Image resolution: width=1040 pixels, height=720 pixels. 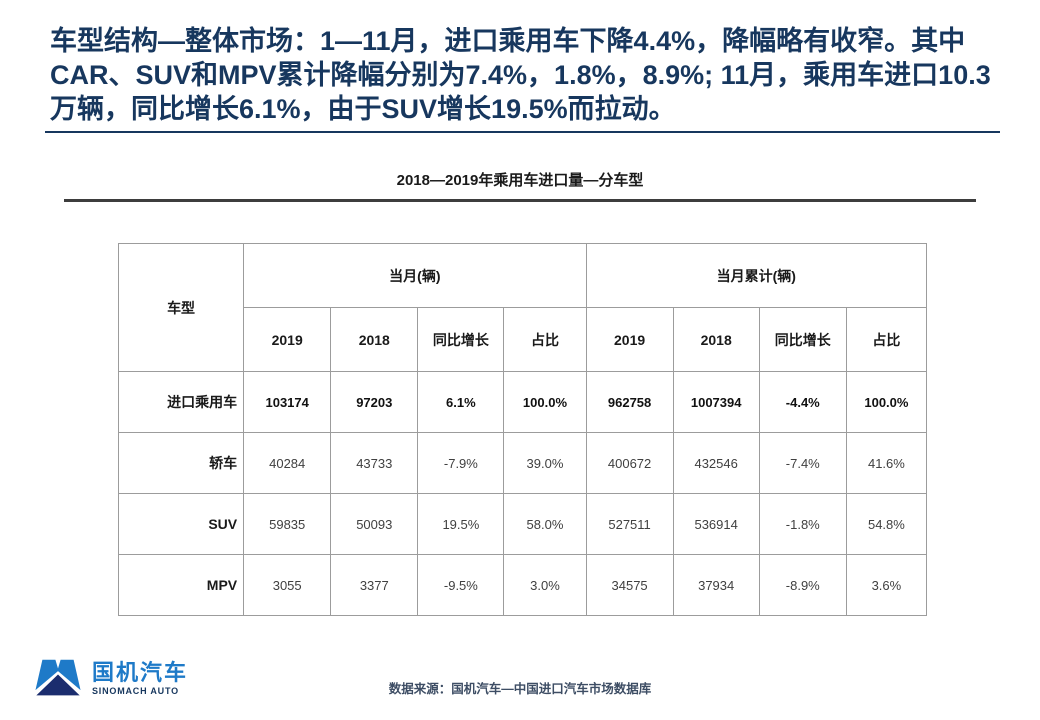 I want to click on group-header-current-month: 当月(辆), so click(x=415, y=275).